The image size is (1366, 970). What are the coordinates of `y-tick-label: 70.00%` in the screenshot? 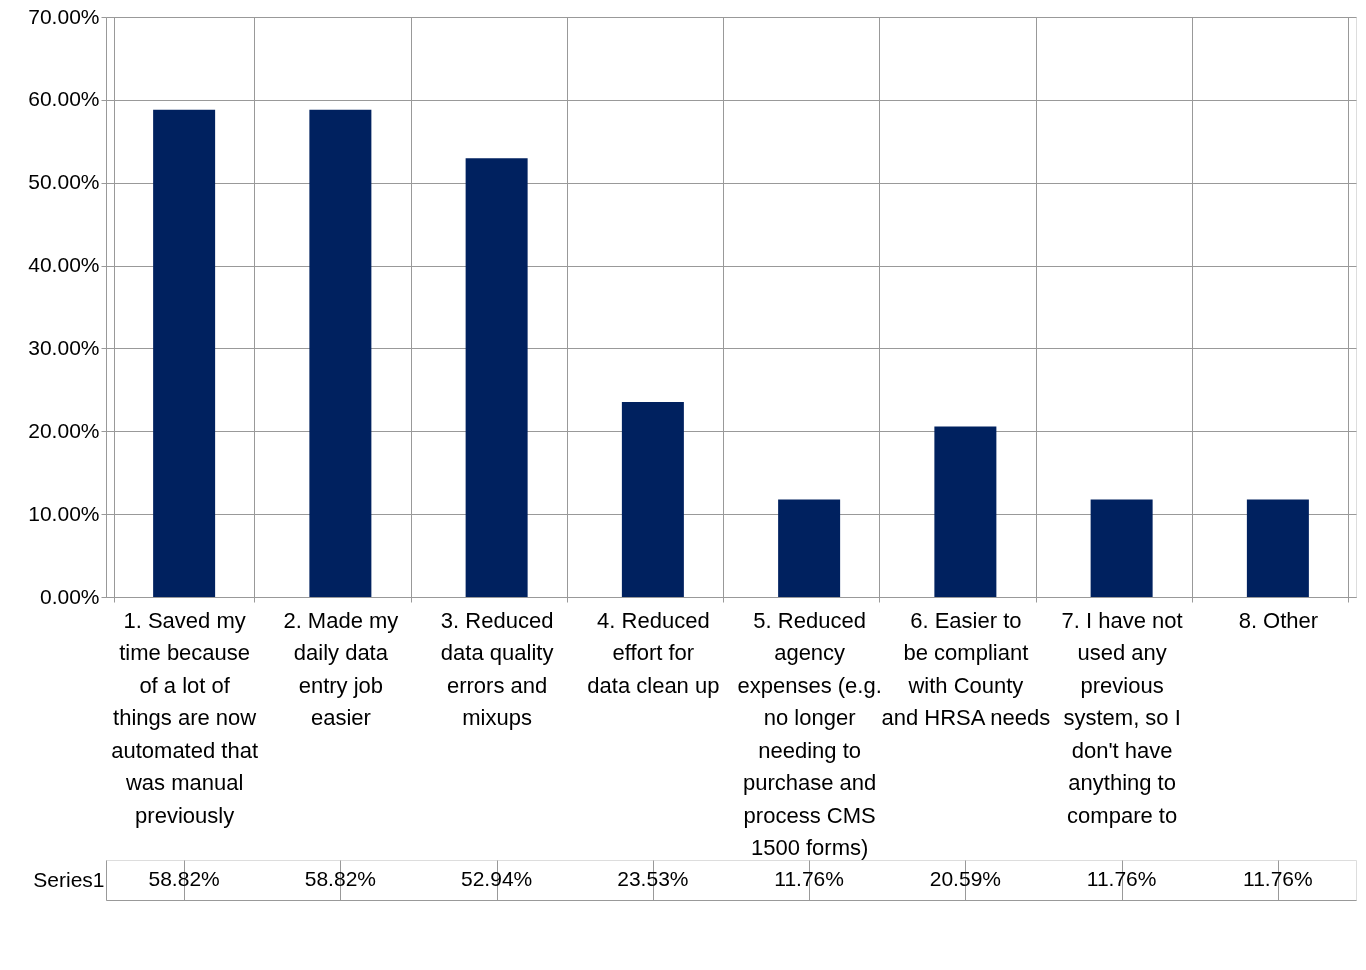 It's located at (64, 16).